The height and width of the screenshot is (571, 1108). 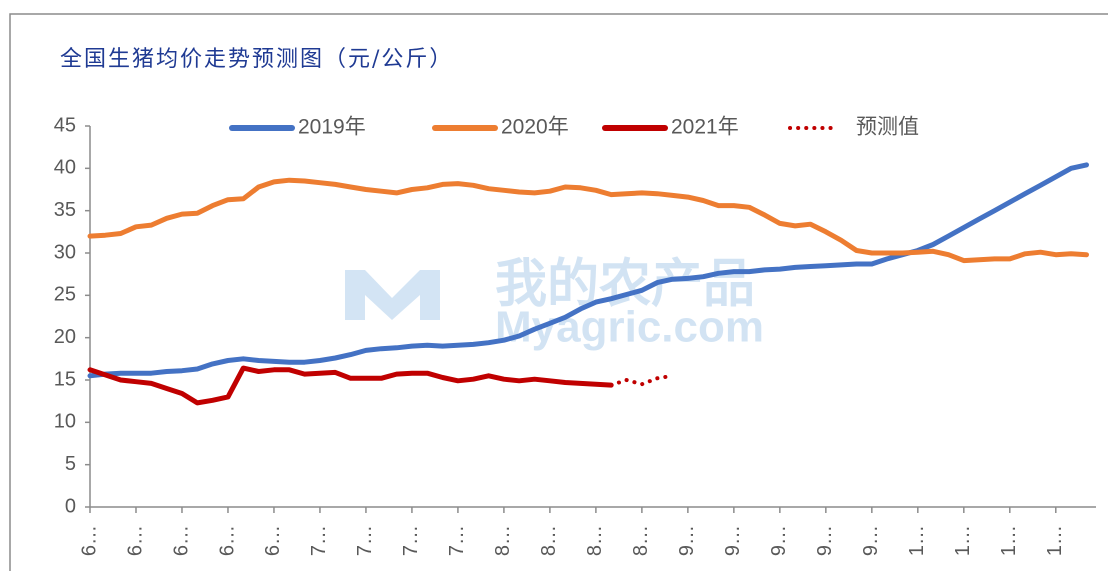 What do you see at coordinates (65, 168) in the screenshot?
I see `y-tick-label: 40` at bounding box center [65, 168].